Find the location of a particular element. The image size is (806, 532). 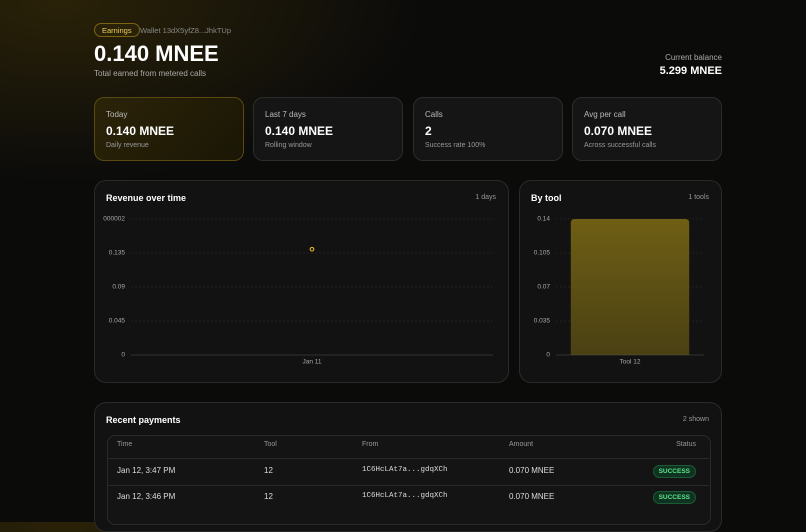

total-subtitle: Total earned from metered calls is located at coordinates (150, 73).